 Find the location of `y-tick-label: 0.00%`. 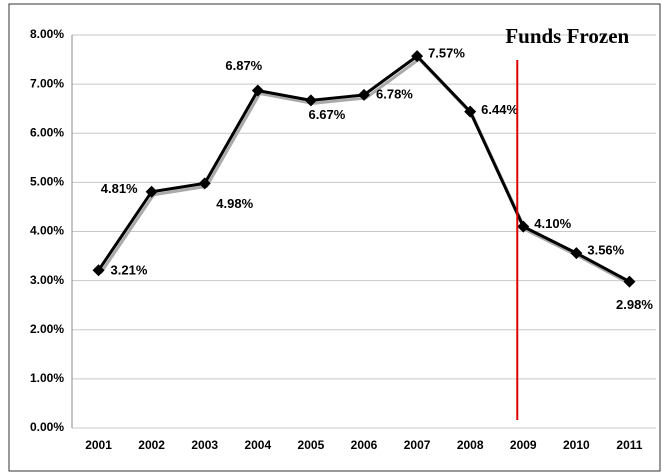

y-tick-label: 0.00% is located at coordinates (47, 427).